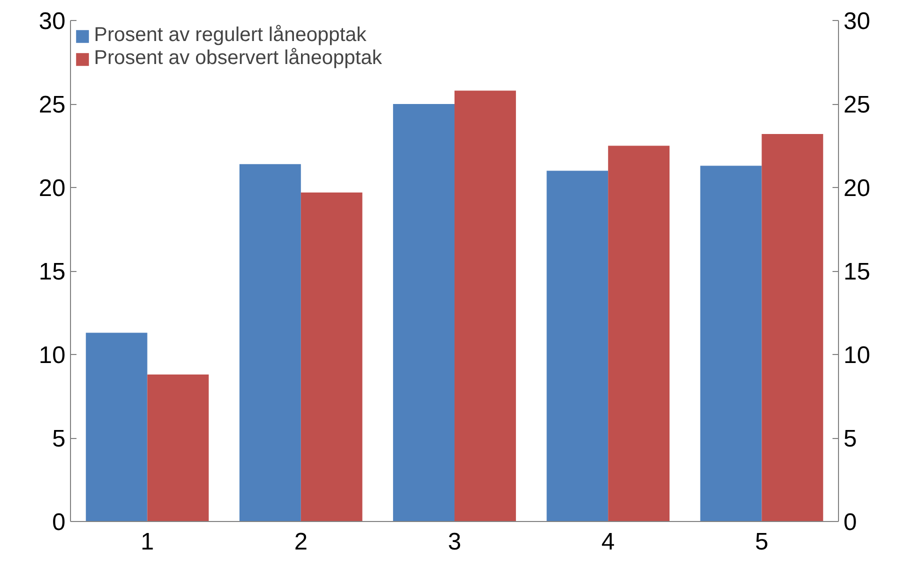  I want to click on y2-tick-label: 20, so click(857, 188).